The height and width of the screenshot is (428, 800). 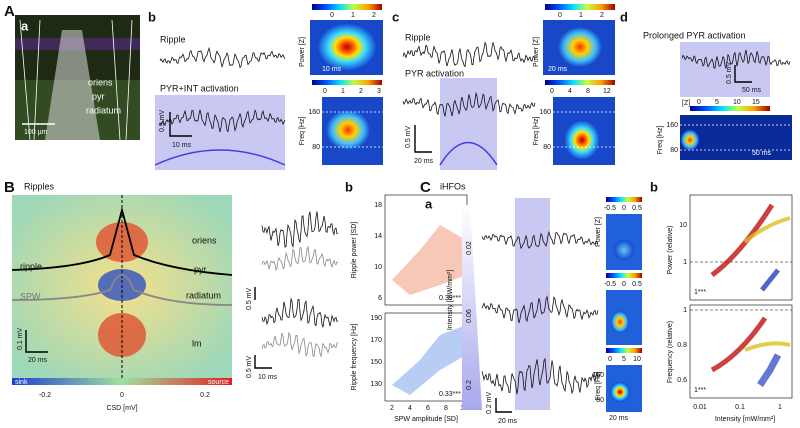 What do you see at coordinates (122, 290) in the screenshot?
I see `spw-profile` at bounding box center [122, 290].